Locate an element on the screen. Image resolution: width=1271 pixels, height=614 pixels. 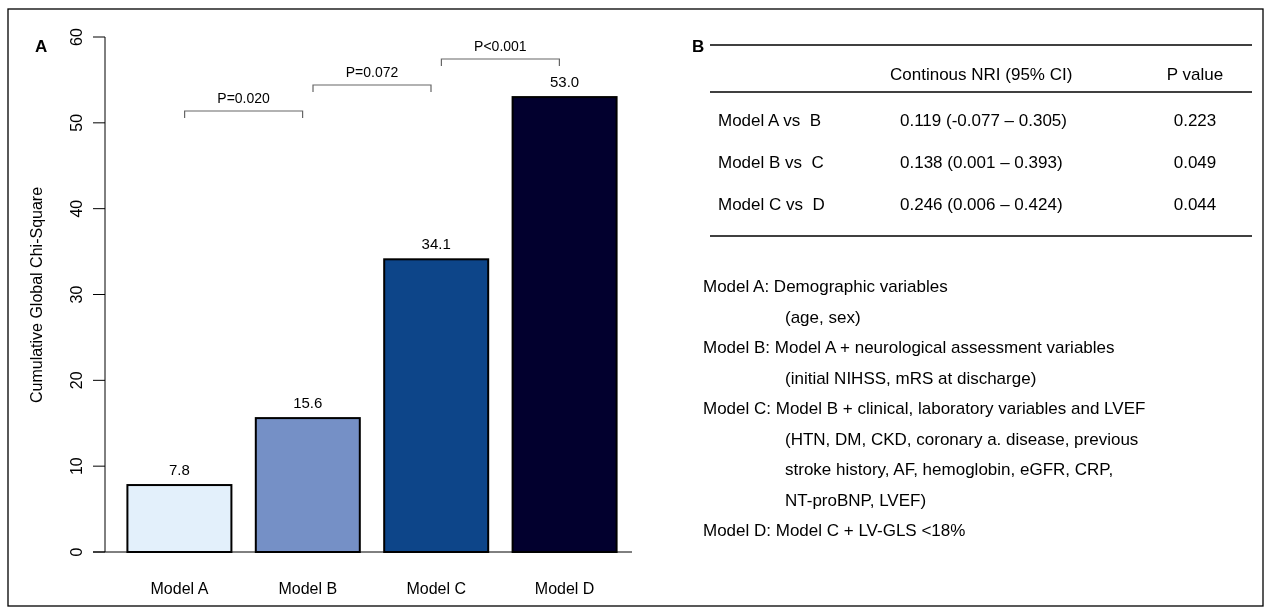
text: 0.246 (0.006 – 0.424) is located at coordinates (981, 204).